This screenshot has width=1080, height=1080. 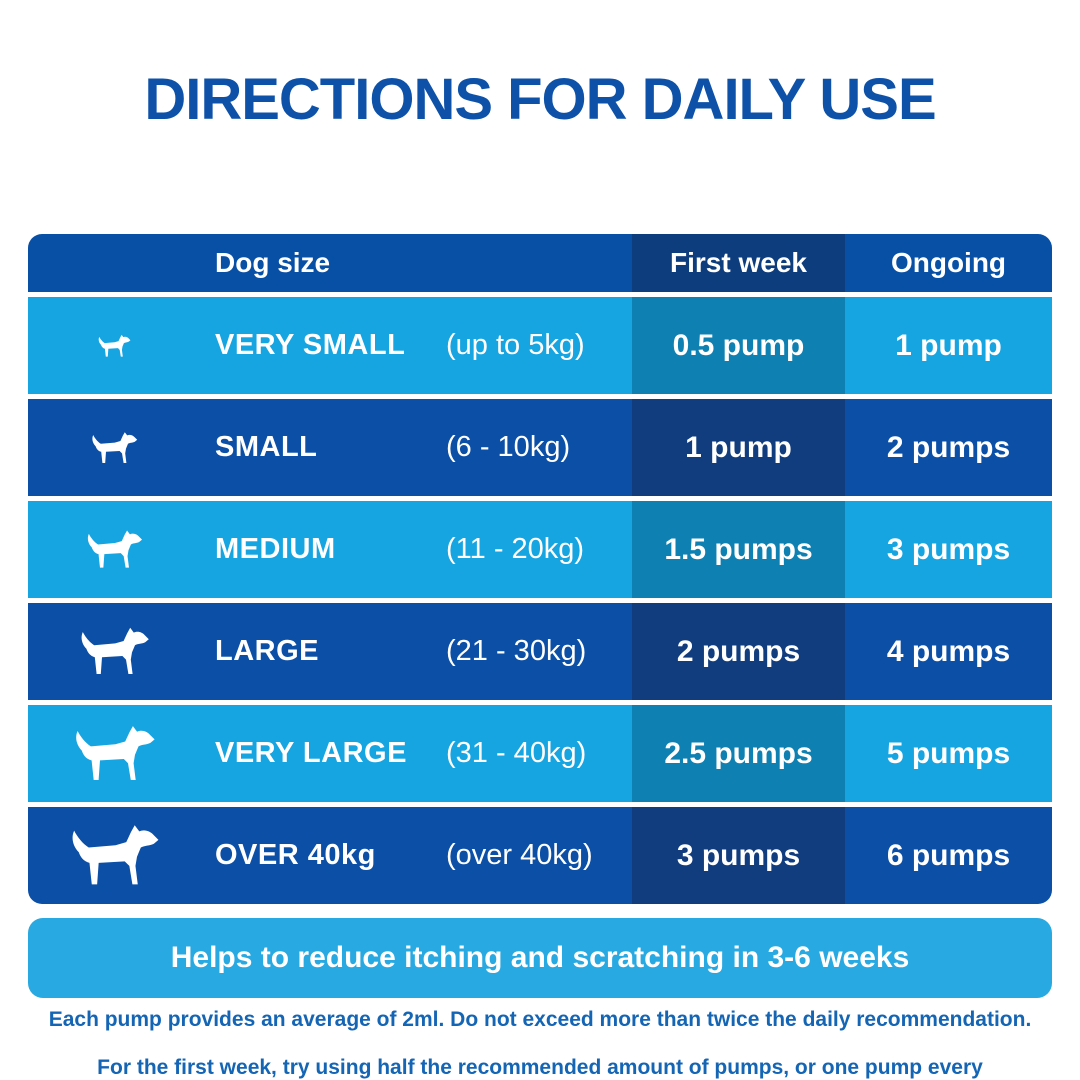 What do you see at coordinates (540, 99) in the screenshot?
I see `page-title: DIRECTIONS FOR DAILY USE` at bounding box center [540, 99].